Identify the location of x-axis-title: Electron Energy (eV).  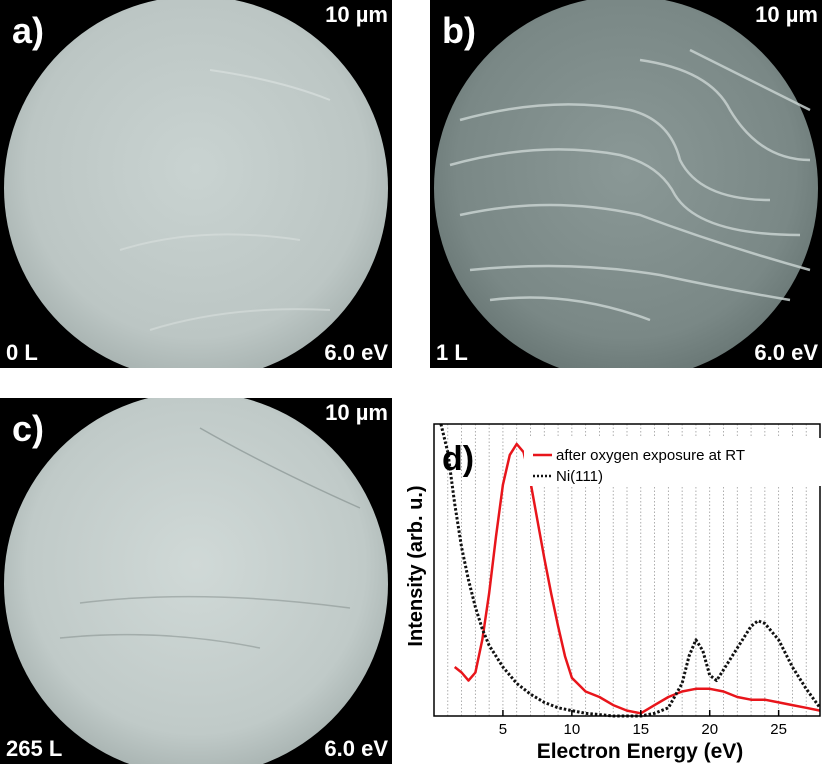
(640, 751).